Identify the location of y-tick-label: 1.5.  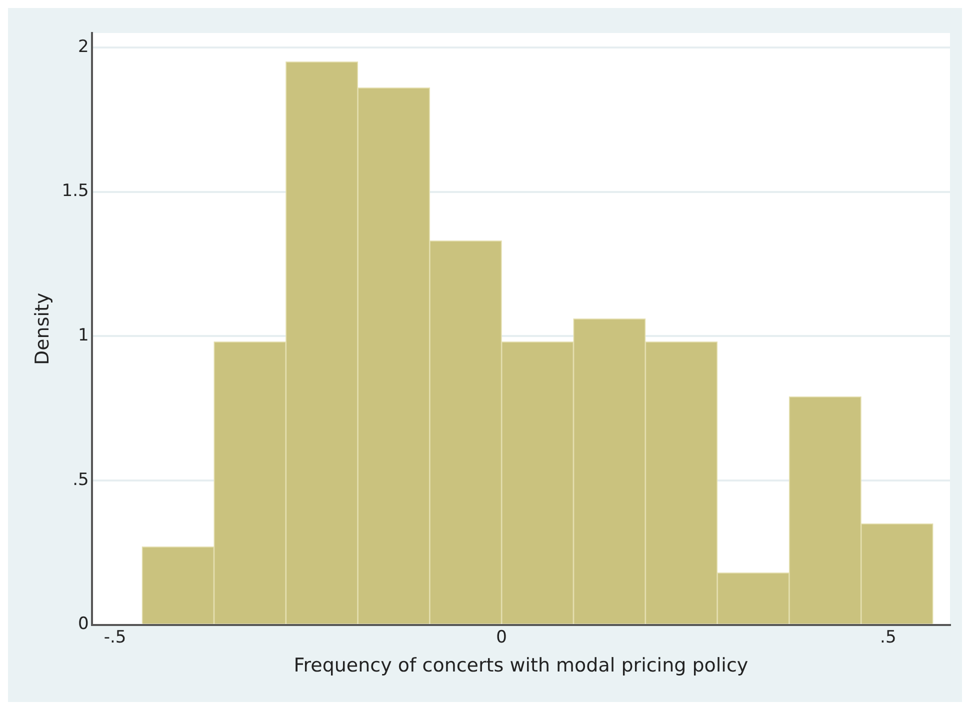
(75, 191).